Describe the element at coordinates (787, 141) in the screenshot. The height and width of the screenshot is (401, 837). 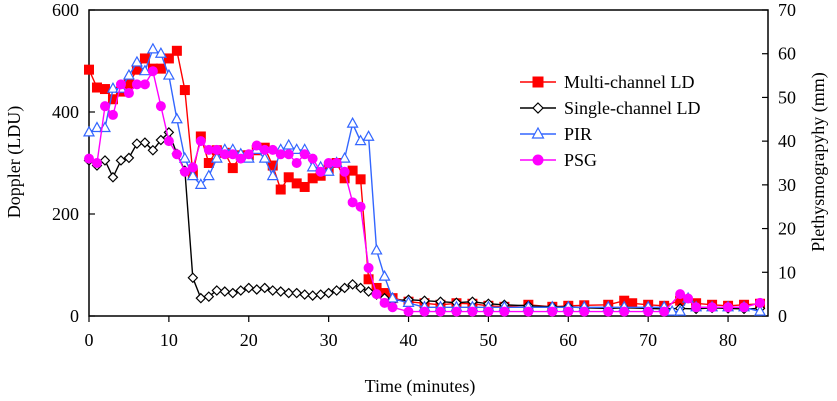
I see `y2-tick-label: 40` at that location.